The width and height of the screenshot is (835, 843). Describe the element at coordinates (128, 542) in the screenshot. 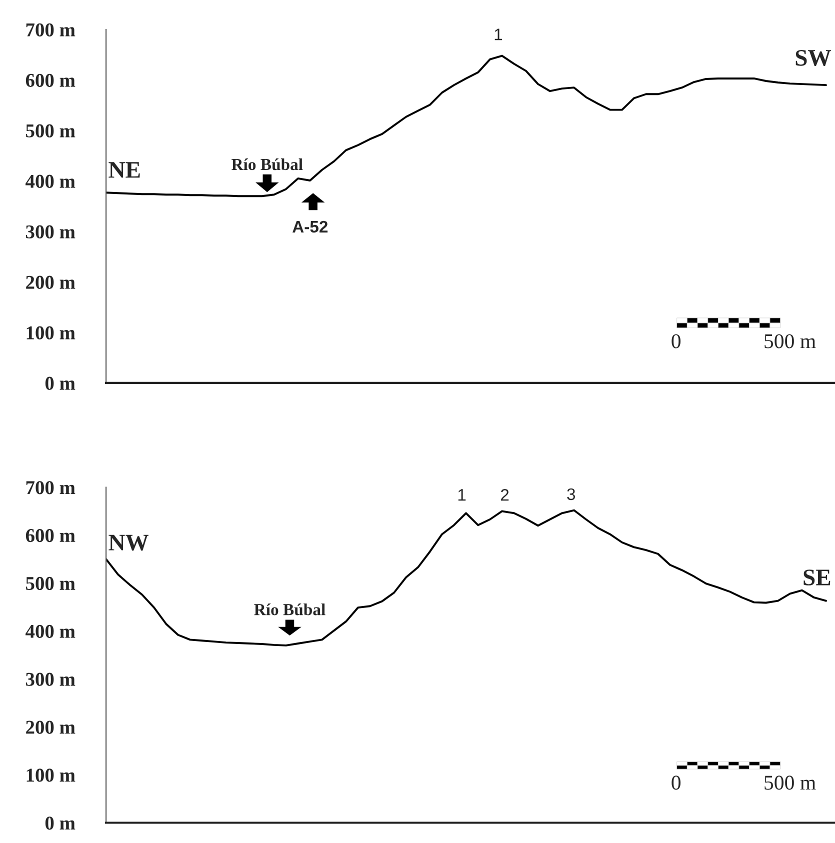

I see `annotation: NW` at that location.